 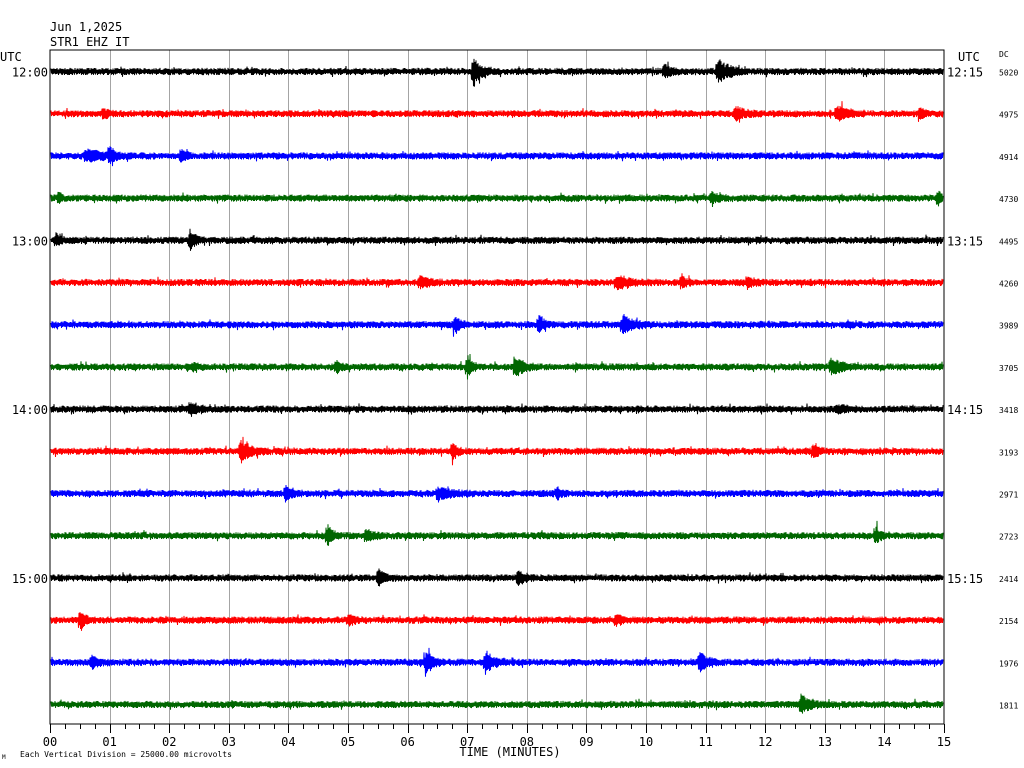 I want to click on row-dc-value: 3705, so click(x=1008, y=368).